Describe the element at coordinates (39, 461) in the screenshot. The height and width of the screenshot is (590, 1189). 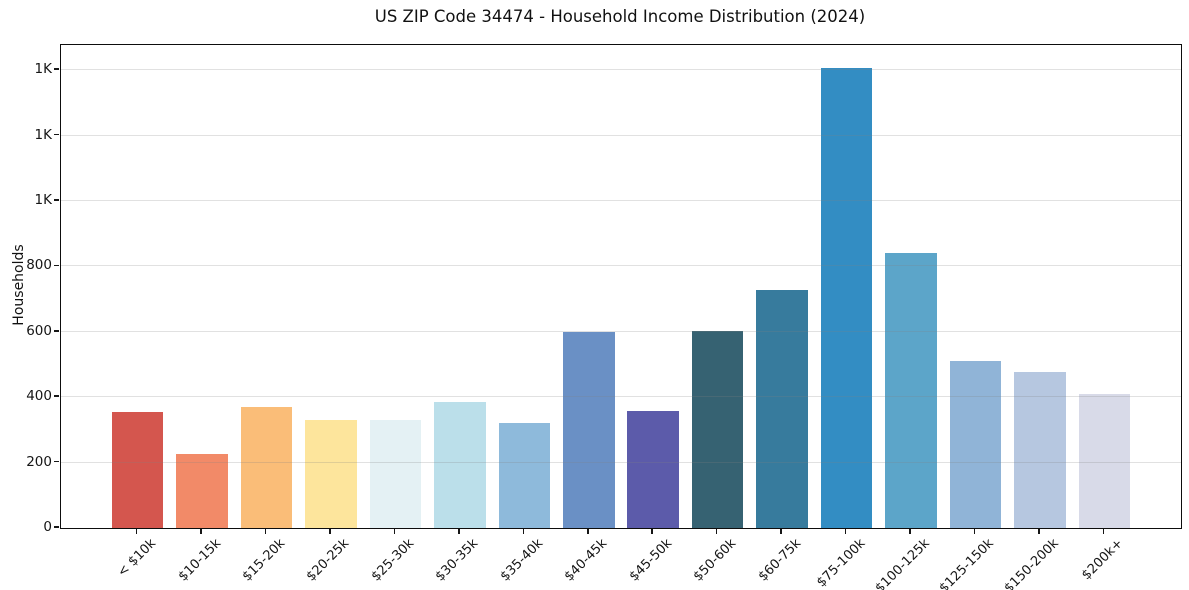
I see `y-tick-label: 200` at that location.